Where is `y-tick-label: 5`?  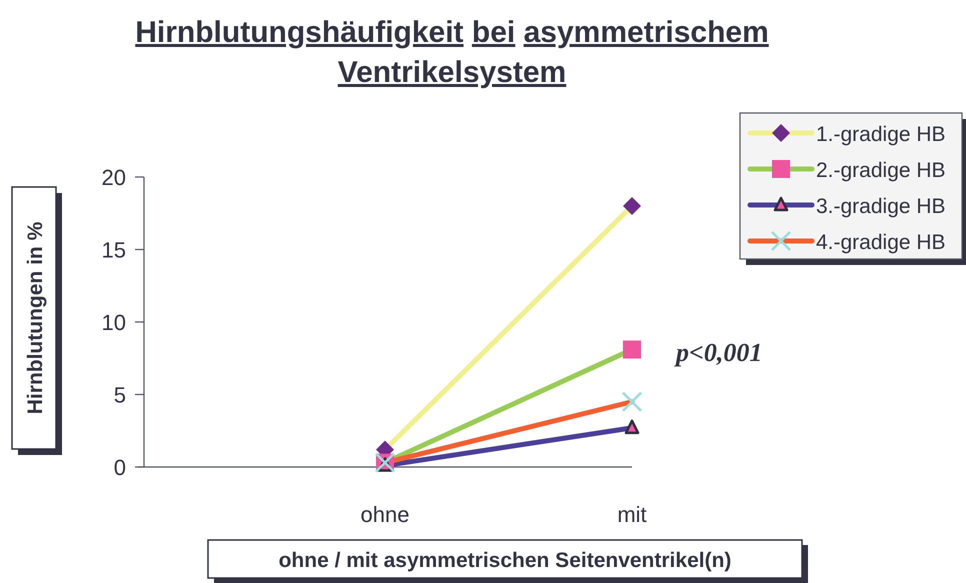 y-tick-label: 5 is located at coordinates (120, 395).